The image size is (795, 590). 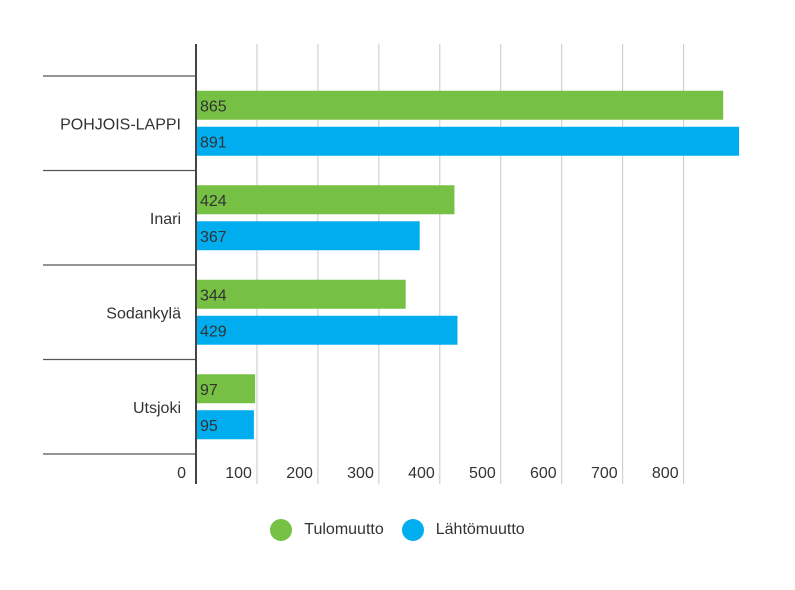 What do you see at coordinates (299, 473) in the screenshot?
I see `x-tick-label: 200` at bounding box center [299, 473].